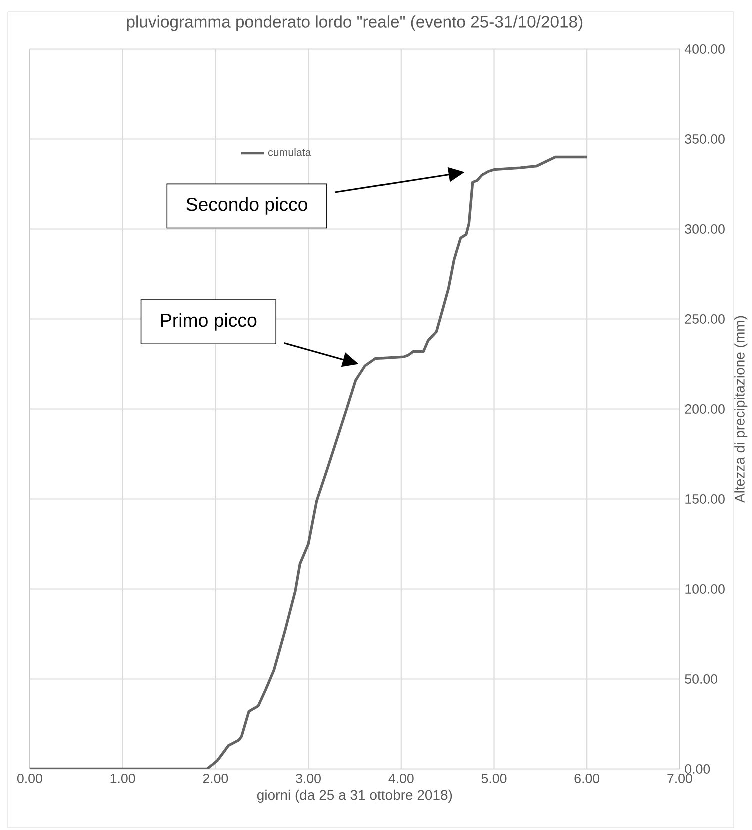 The image size is (752, 830). What do you see at coordinates (587, 779) in the screenshot?
I see `x-tick-label: 6.00` at bounding box center [587, 779].